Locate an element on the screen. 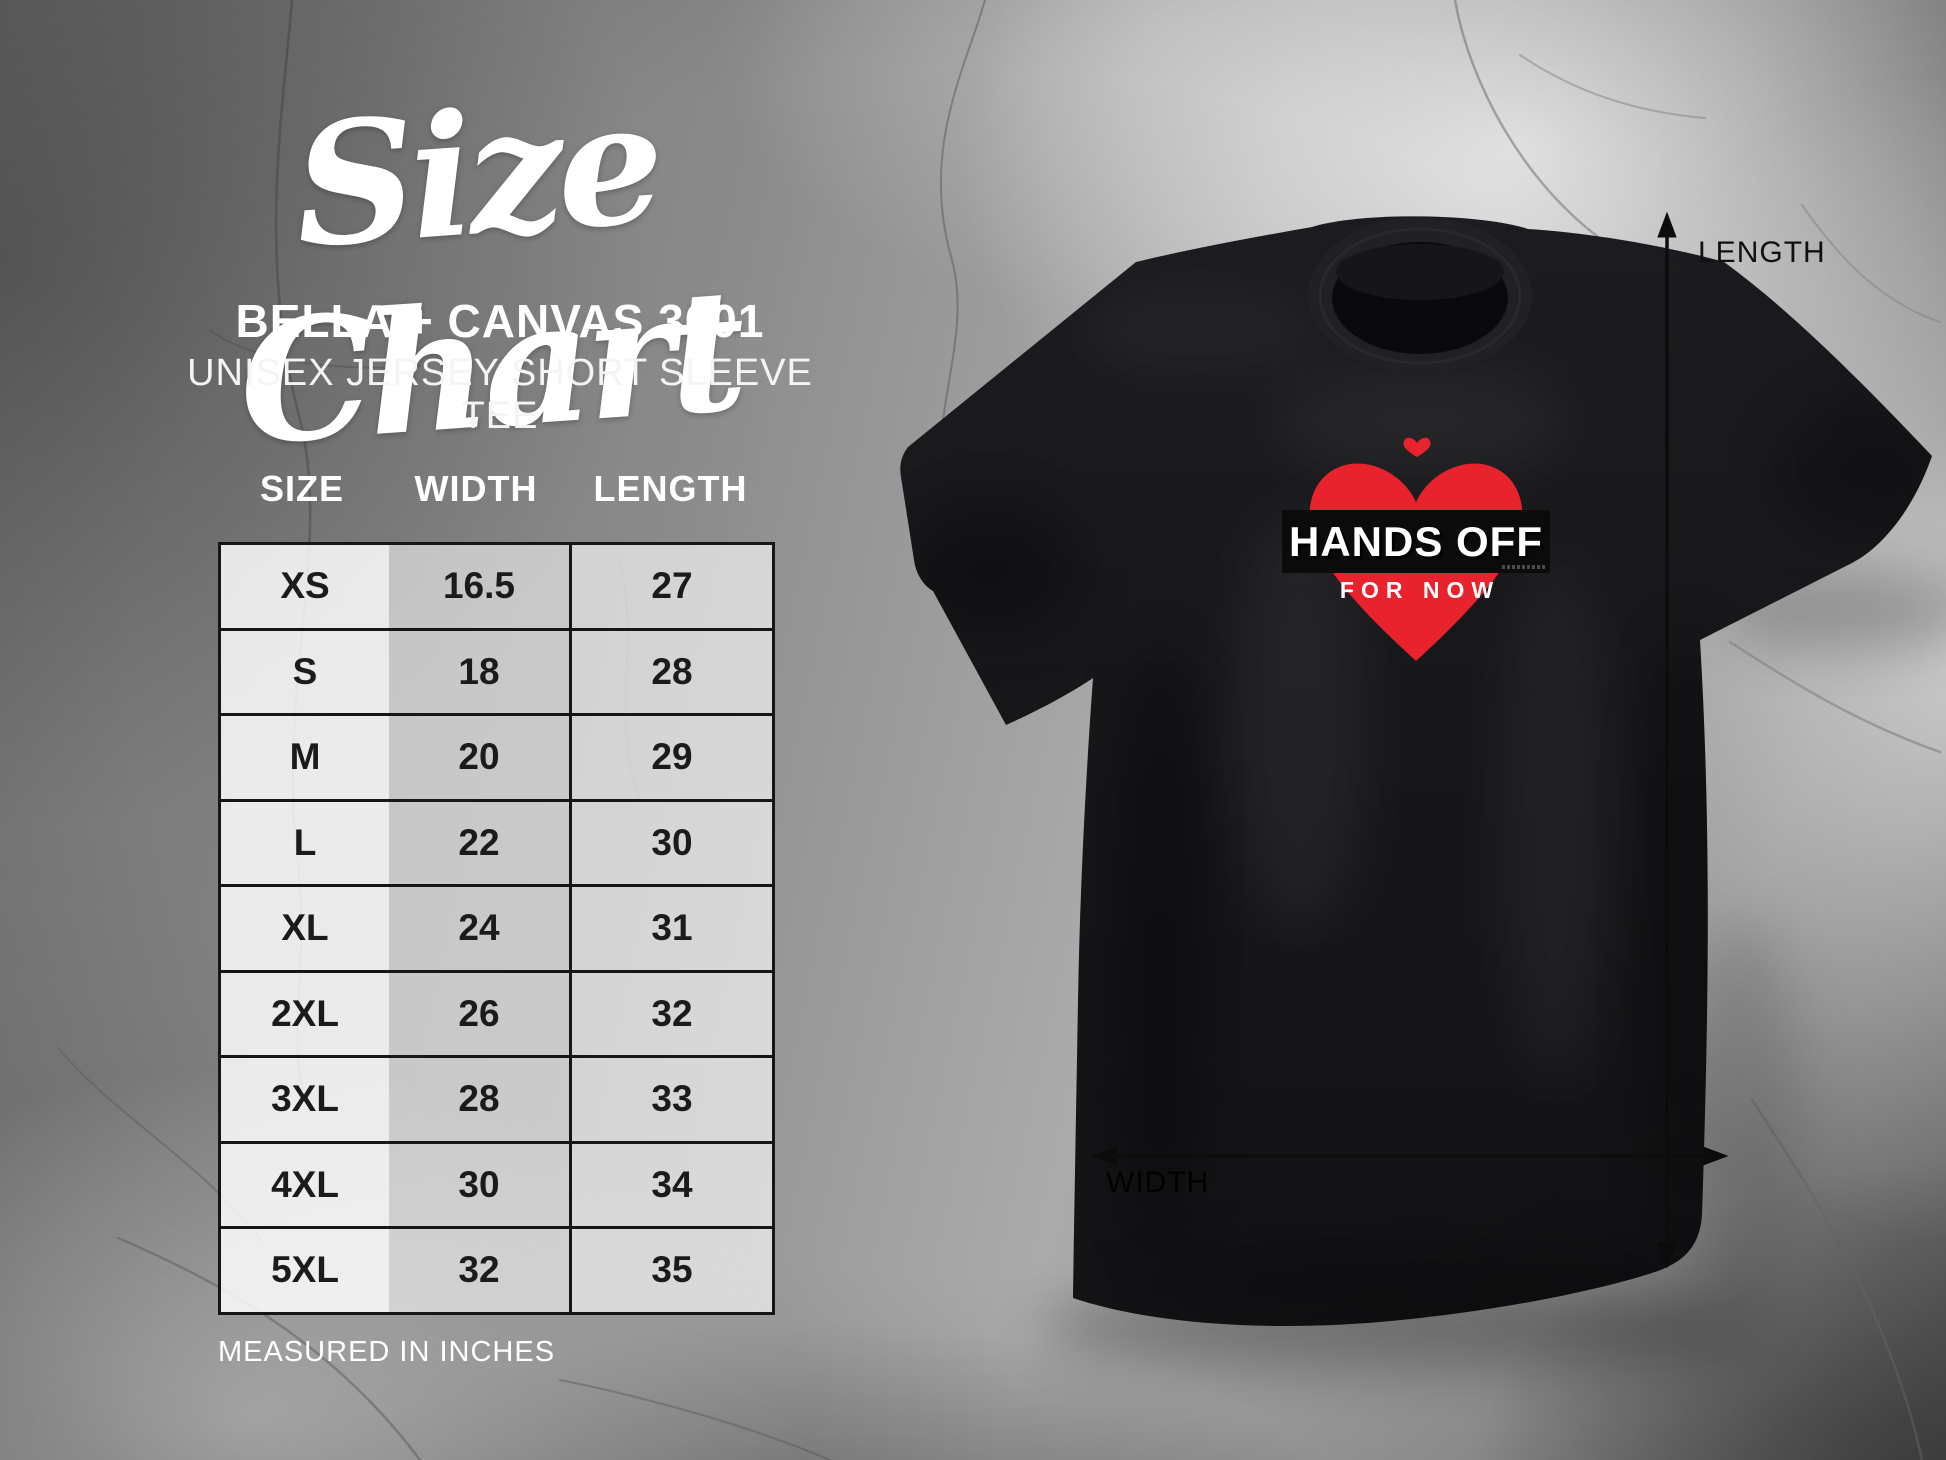 The image size is (1946, 1460). width-label: WIDTH is located at coordinates (1157, 1182).